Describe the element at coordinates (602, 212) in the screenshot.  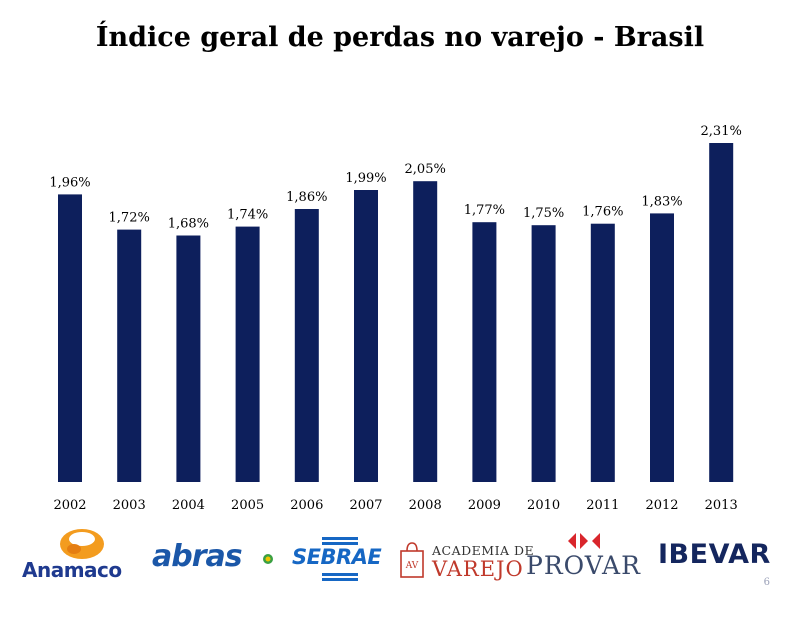
I see `value-label-2011: 1,76%` at that location.